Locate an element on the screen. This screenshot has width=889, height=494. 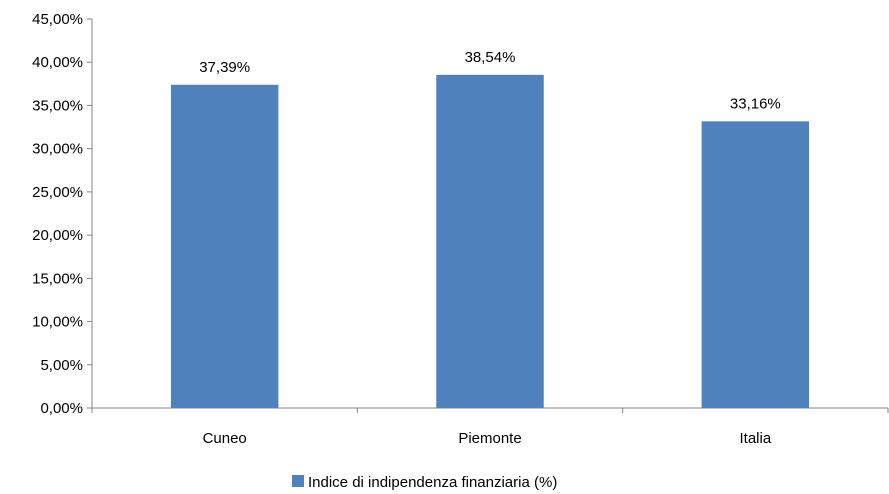
y-tick-label: 0,00% is located at coordinates (61, 408).